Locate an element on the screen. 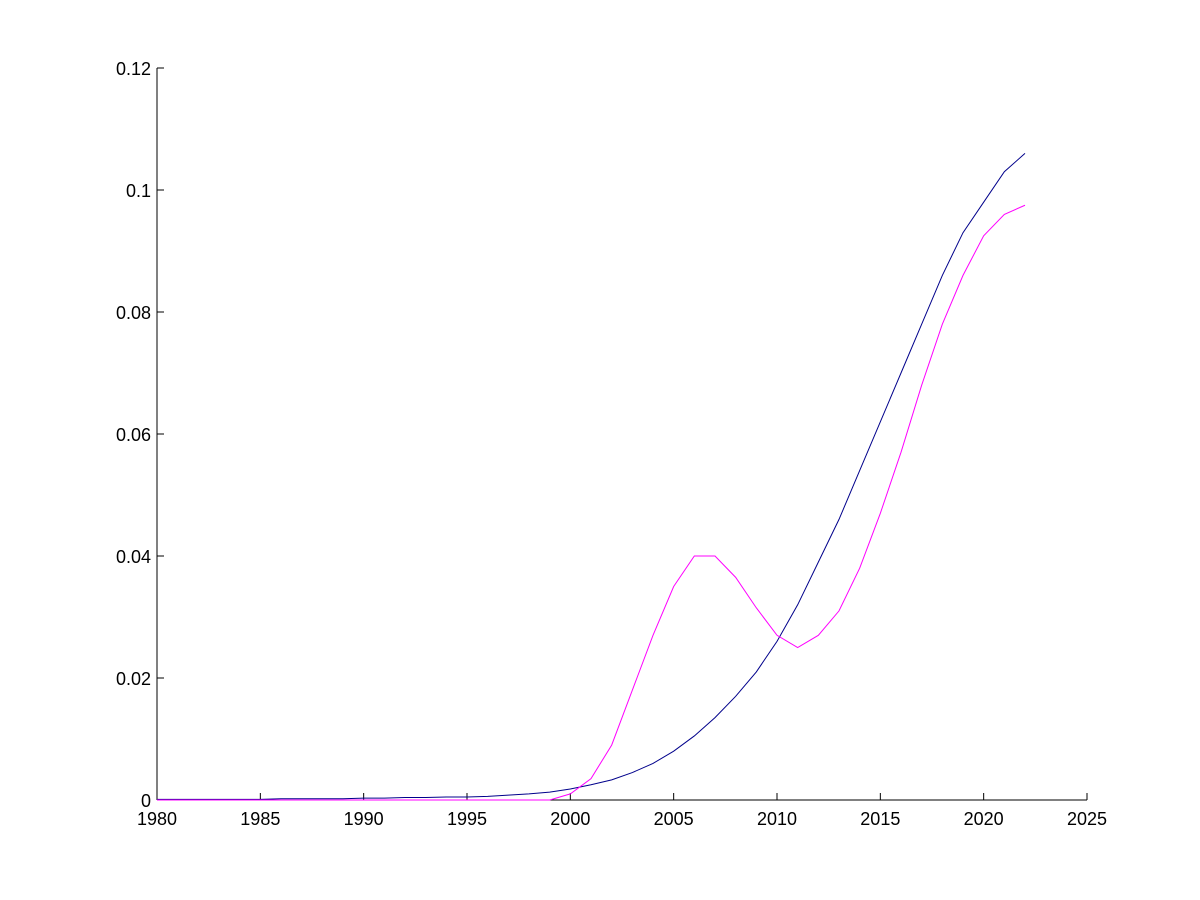 This screenshot has height=900, width=1200. x-tick-label: 2015 is located at coordinates (880, 819).